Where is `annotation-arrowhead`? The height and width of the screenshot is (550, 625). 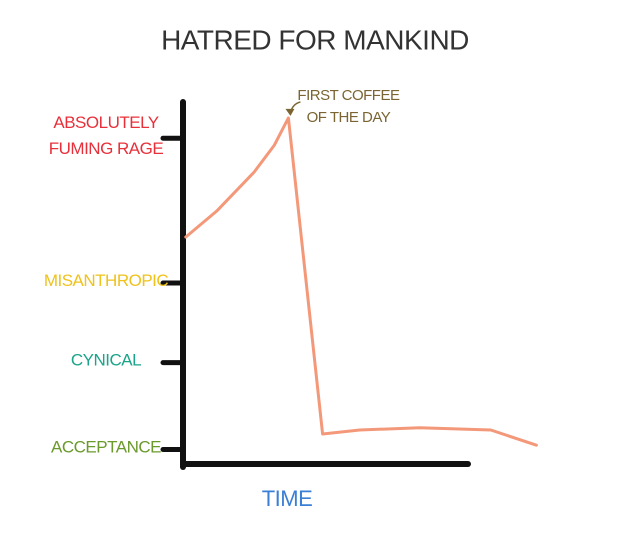 annotation-arrowhead is located at coordinates (290, 112).